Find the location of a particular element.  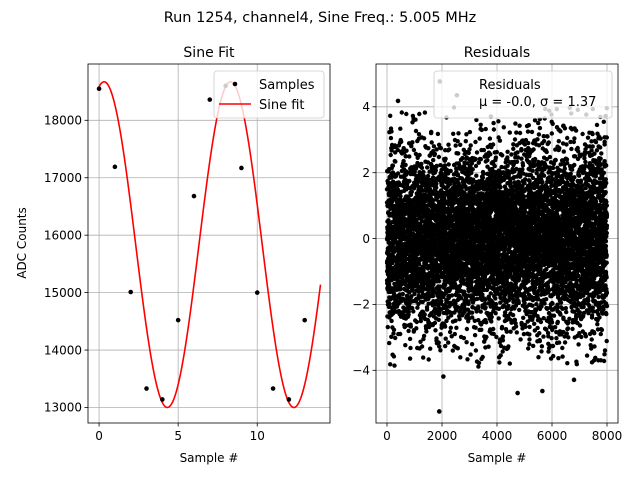

residuals-title: Residuals is located at coordinates (497, 53).